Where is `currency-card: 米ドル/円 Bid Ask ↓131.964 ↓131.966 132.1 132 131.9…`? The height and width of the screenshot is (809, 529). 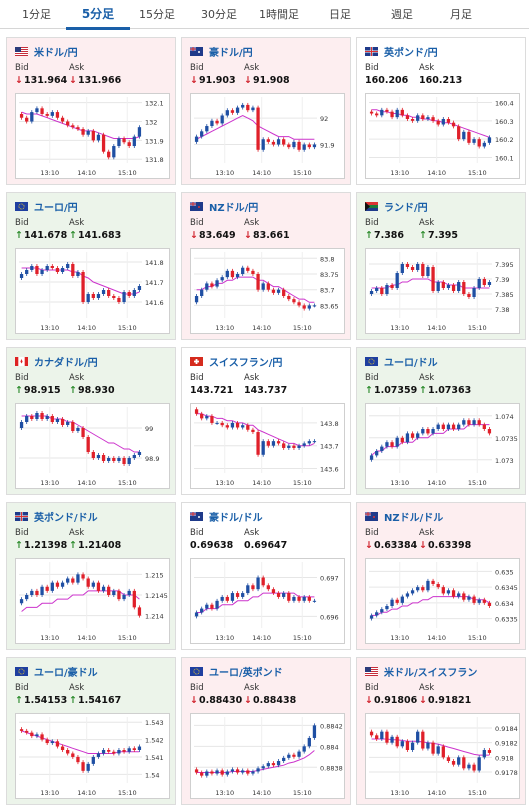 currency-card: 米ドル/円 Bid Ask ↓131.964 ↓131.966 132.1 132 131.9… is located at coordinates (91, 111).